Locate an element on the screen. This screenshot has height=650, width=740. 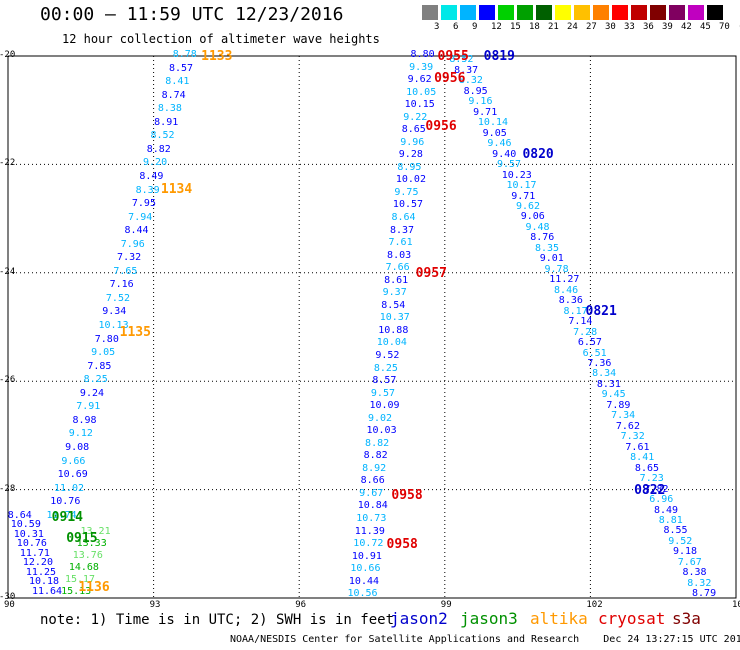
lat-tick-label: -22 is located at coordinates (8, 163).